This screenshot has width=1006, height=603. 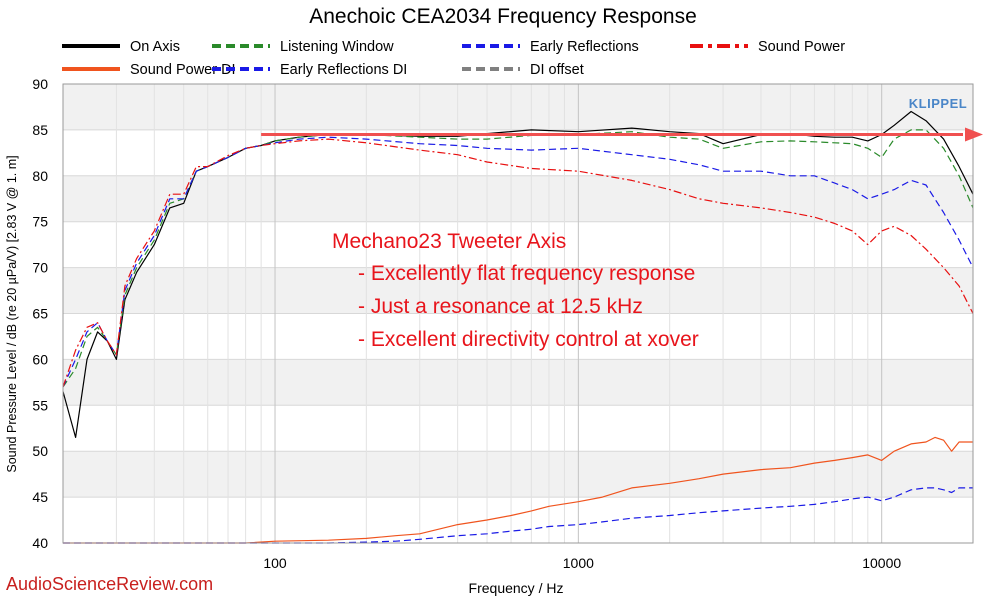 What do you see at coordinates (275, 563) in the screenshot?
I see `x-tick-label: 100` at bounding box center [275, 563].